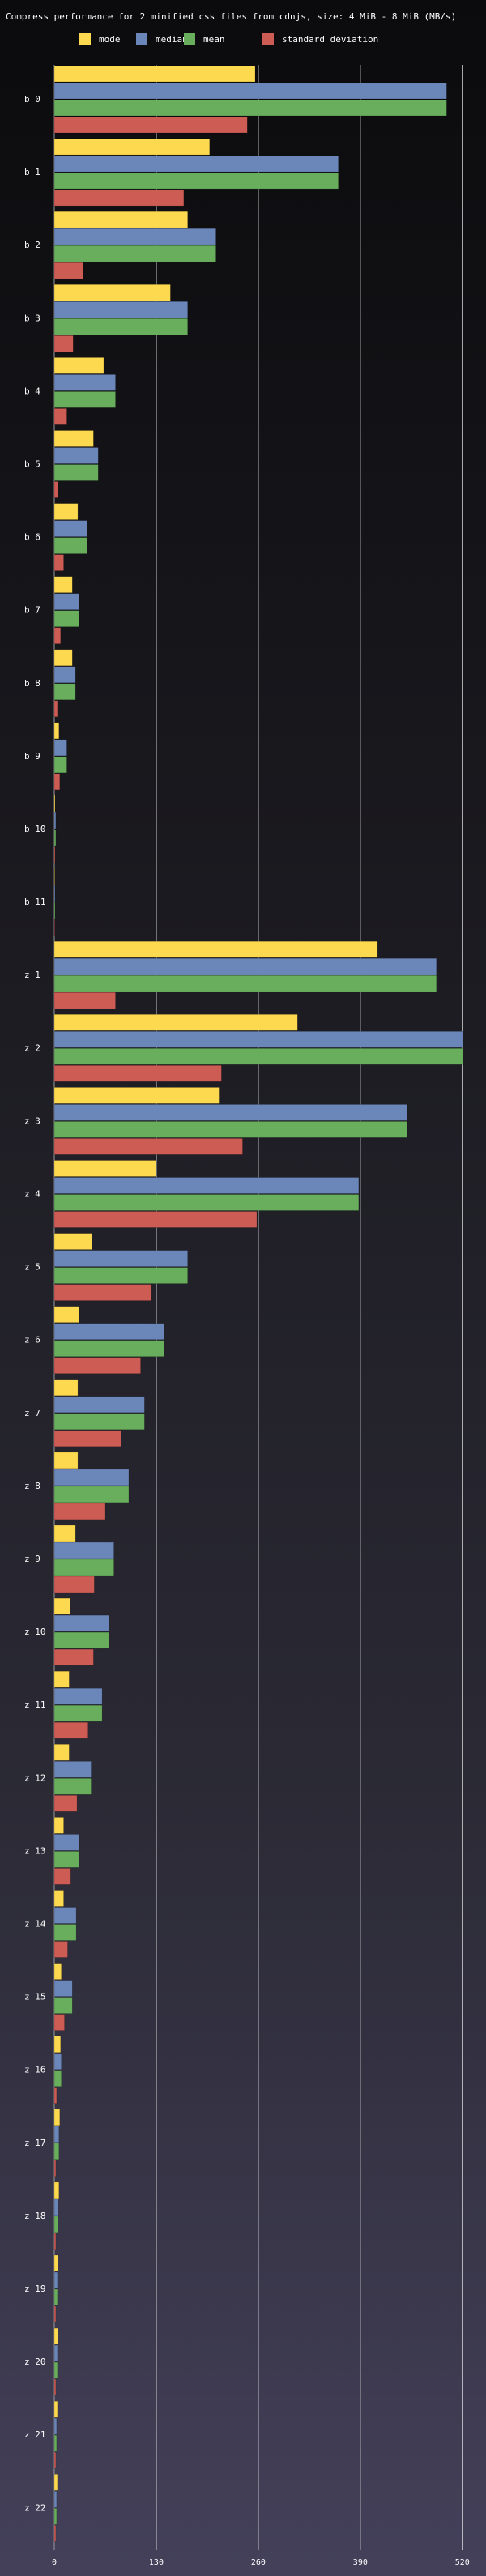 The image size is (486, 2576). I want to click on category-label-19: z 7, so click(32, 1413).